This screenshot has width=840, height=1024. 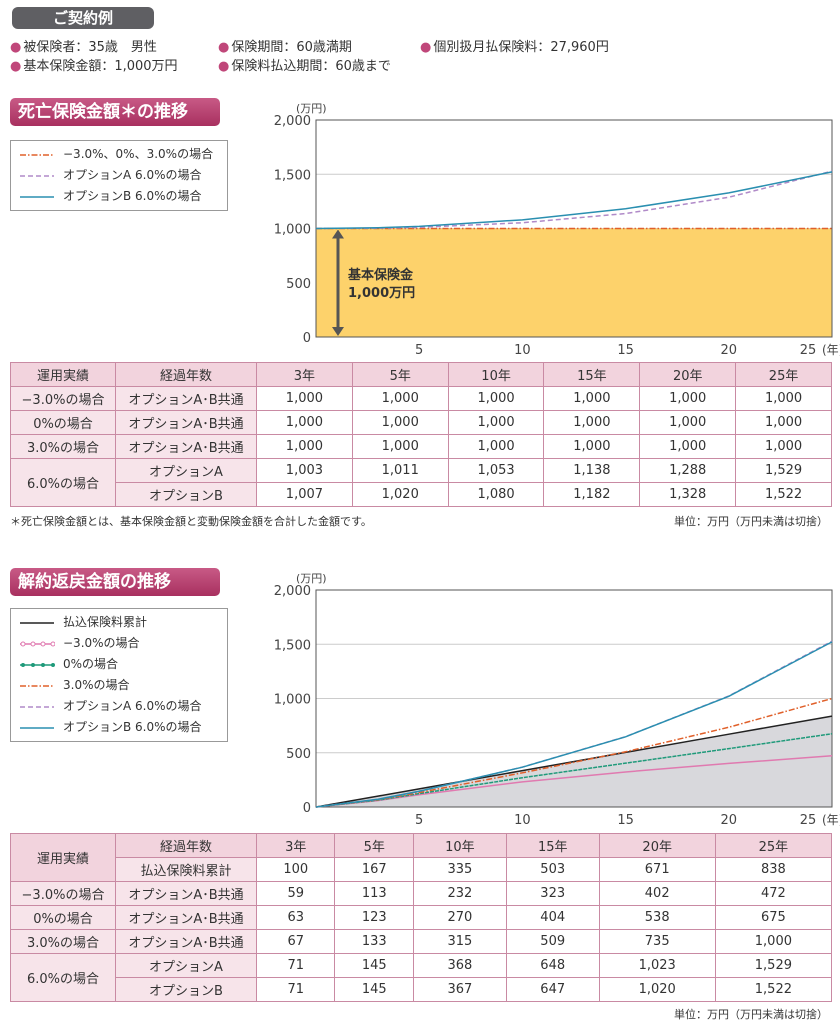 What do you see at coordinates (459, 941) in the screenshot?
I see `value-cell: 315` at bounding box center [459, 941].